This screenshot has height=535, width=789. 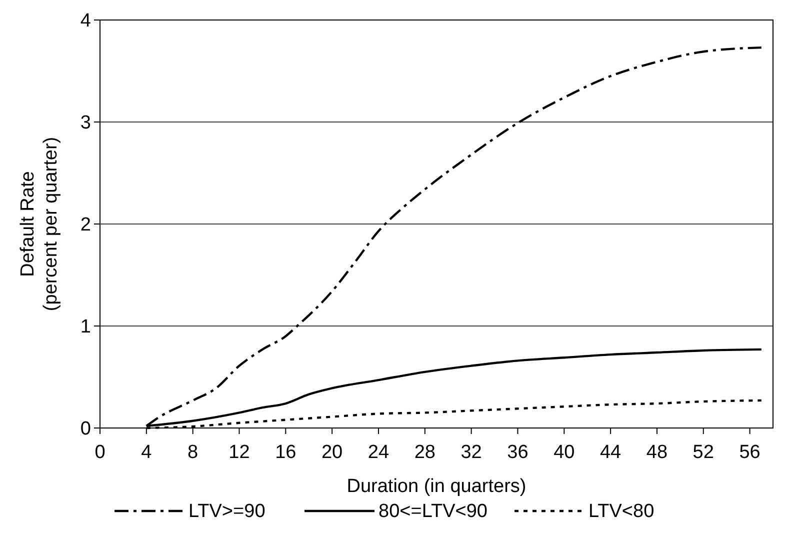 I want to click on legend-label: LTV<80, so click(x=621, y=511).